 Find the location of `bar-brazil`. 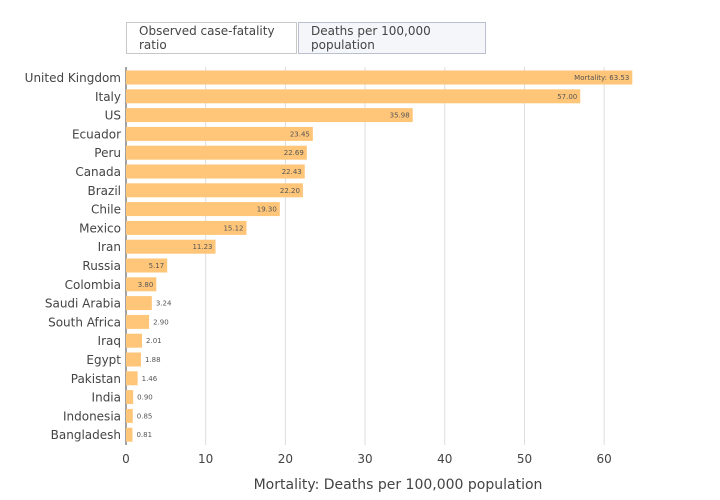

bar-brazil is located at coordinates (214, 190).